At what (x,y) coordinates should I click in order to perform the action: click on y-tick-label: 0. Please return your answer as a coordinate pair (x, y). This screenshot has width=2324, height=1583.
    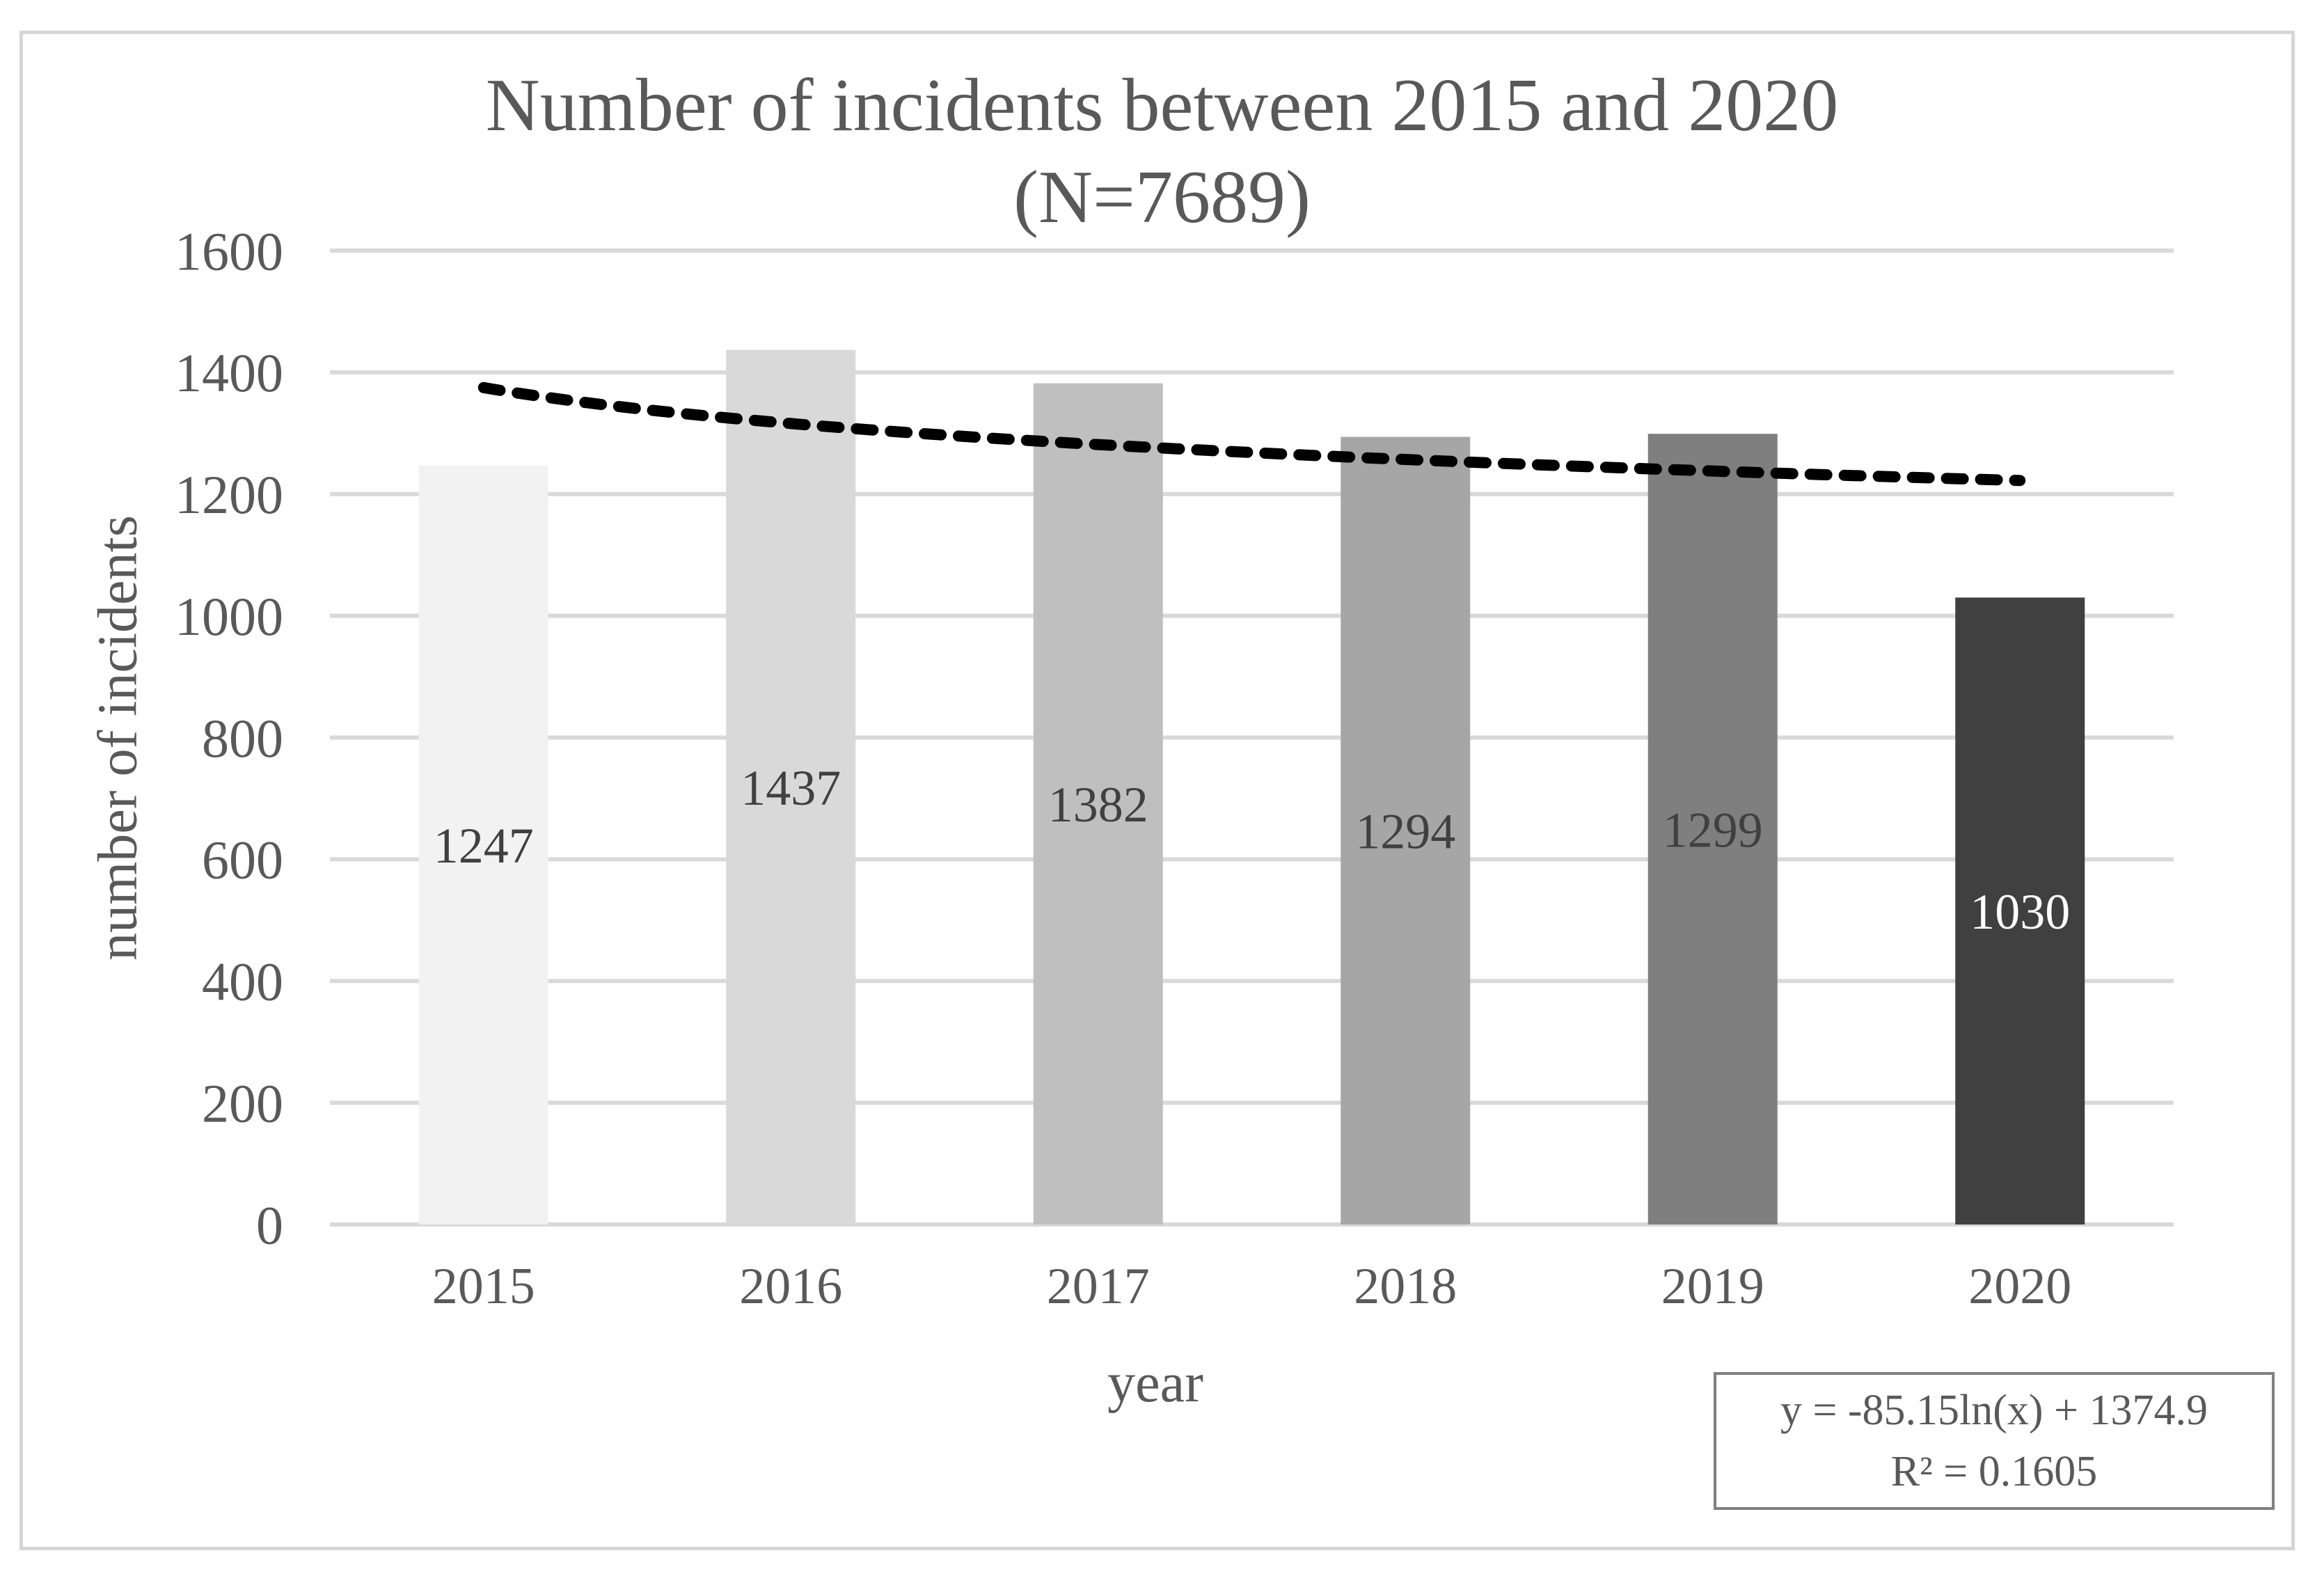
    Looking at the image, I should click on (270, 1225).